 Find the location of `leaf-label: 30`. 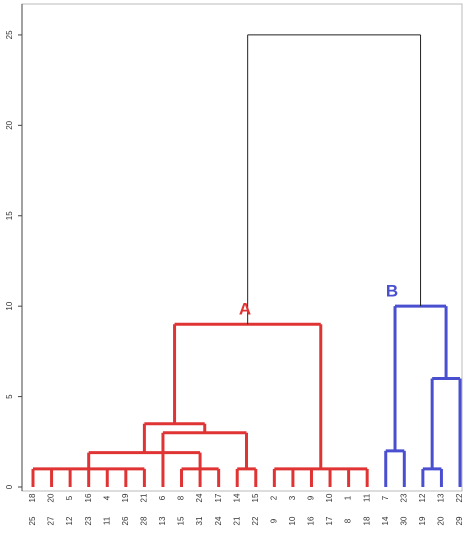

leaf-label: 30 is located at coordinates (403, 520).